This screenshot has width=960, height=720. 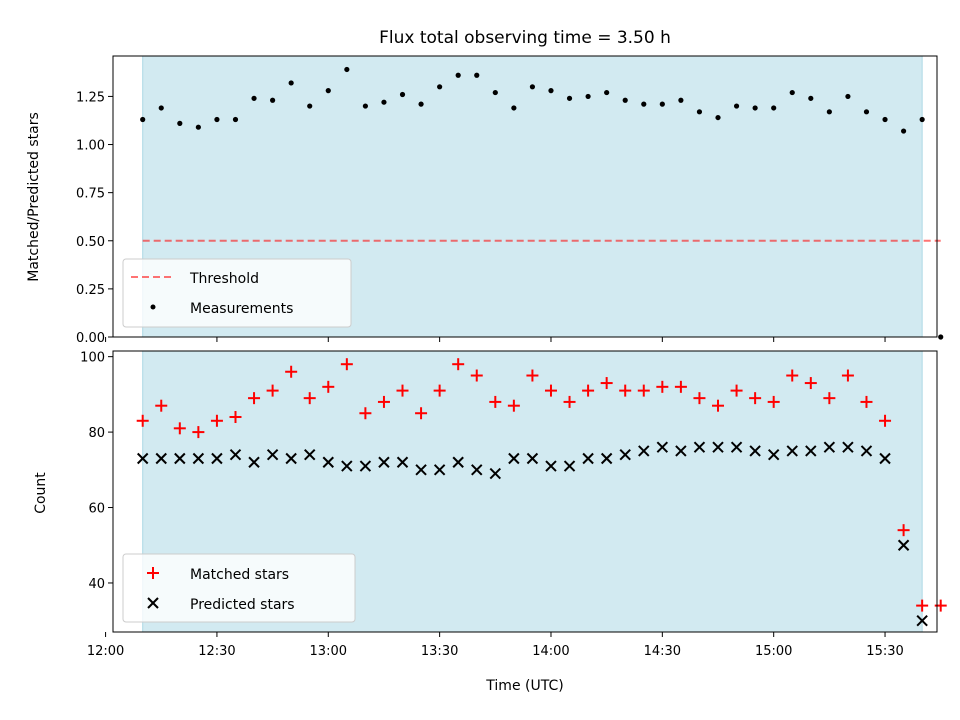 I want to click on bottom-legend: Matched stars Predicted stars, so click(x=239, y=588).